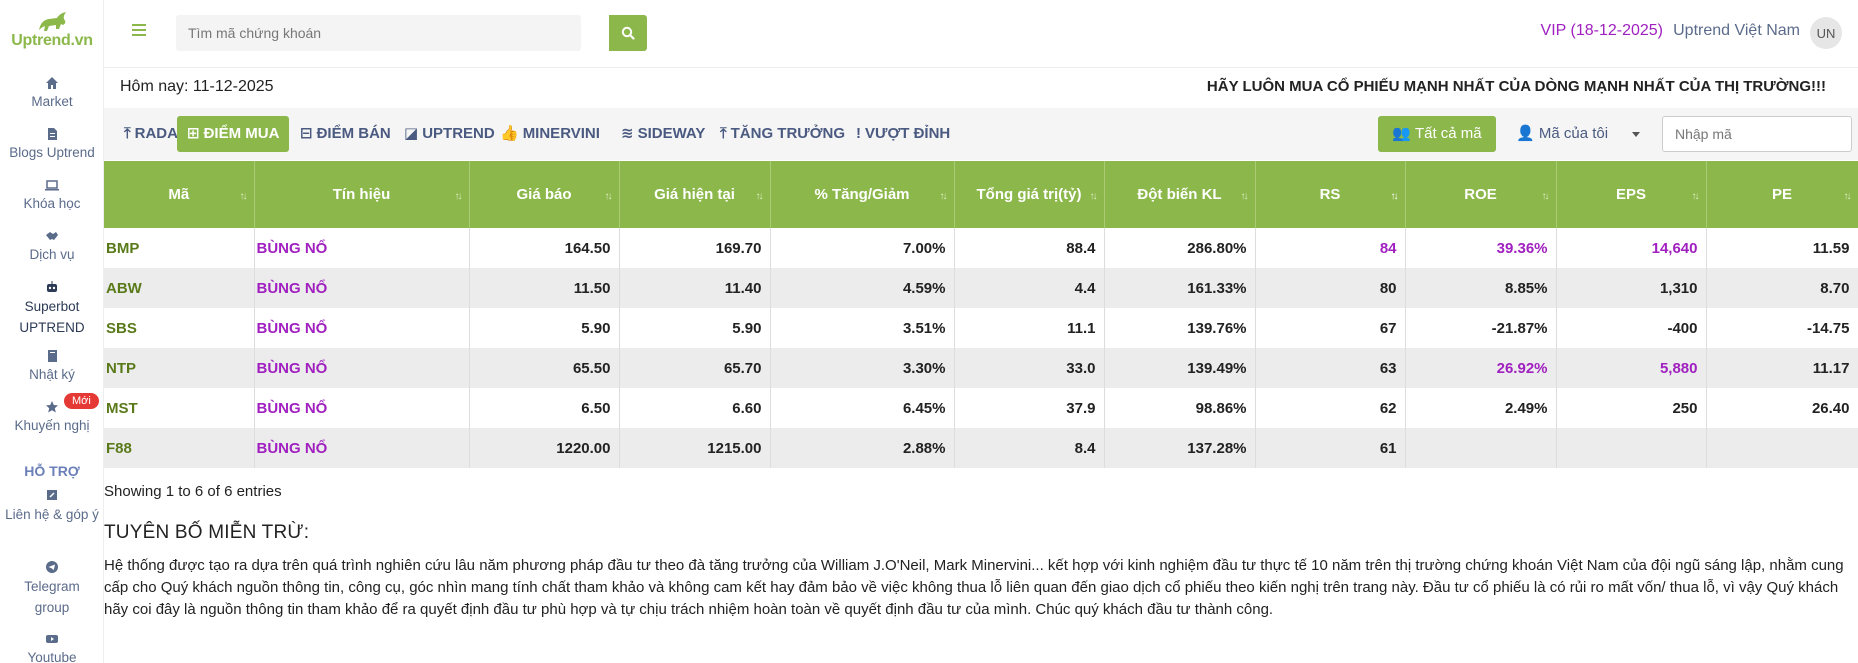 The width and height of the screenshot is (1858, 663). I want to click on tab-diem-mua: ⊞ ĐIỂM MUA, so click(233, 134).